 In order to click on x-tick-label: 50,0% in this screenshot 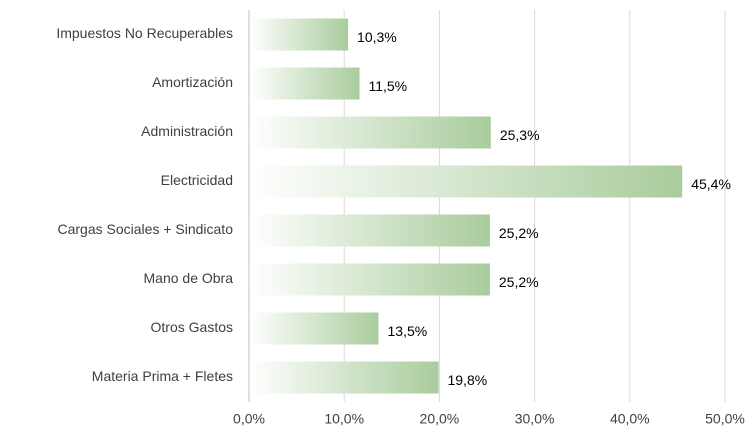, I will do `click(725, 419)`.